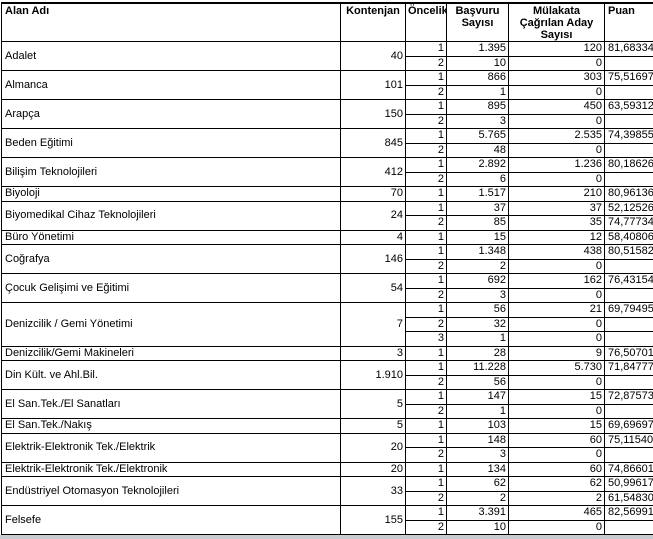 The image size is (653, 539). Describe the element at coordinates (171, 22) in the screenshot. I see `header-alan-adi: Alan Adı` at that location.